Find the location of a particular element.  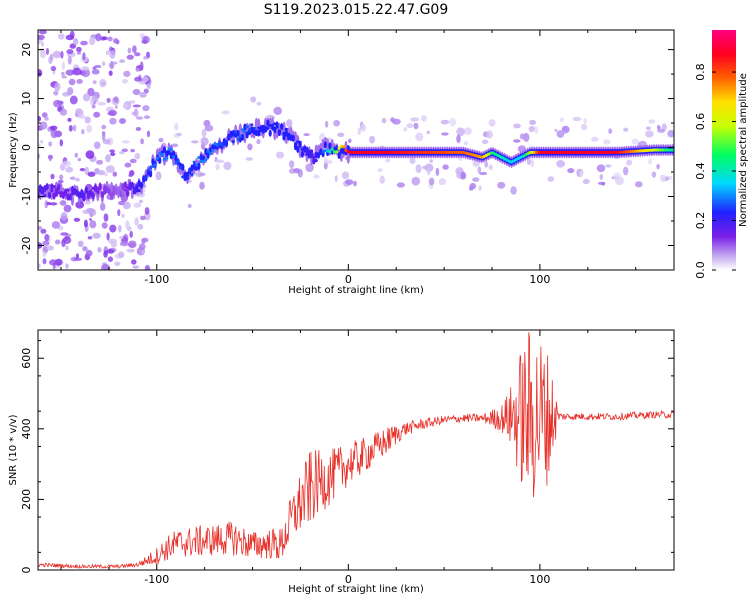

colorbar-tick-label: 0.6 is located at coordinates (700, 121).